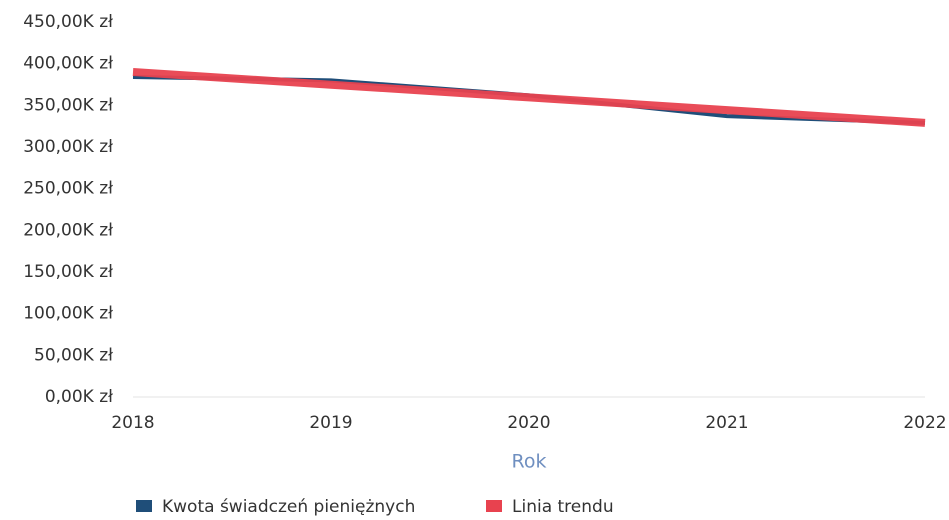  I want to click on y-tick-label: 400,00K zł, so click(68, 64).